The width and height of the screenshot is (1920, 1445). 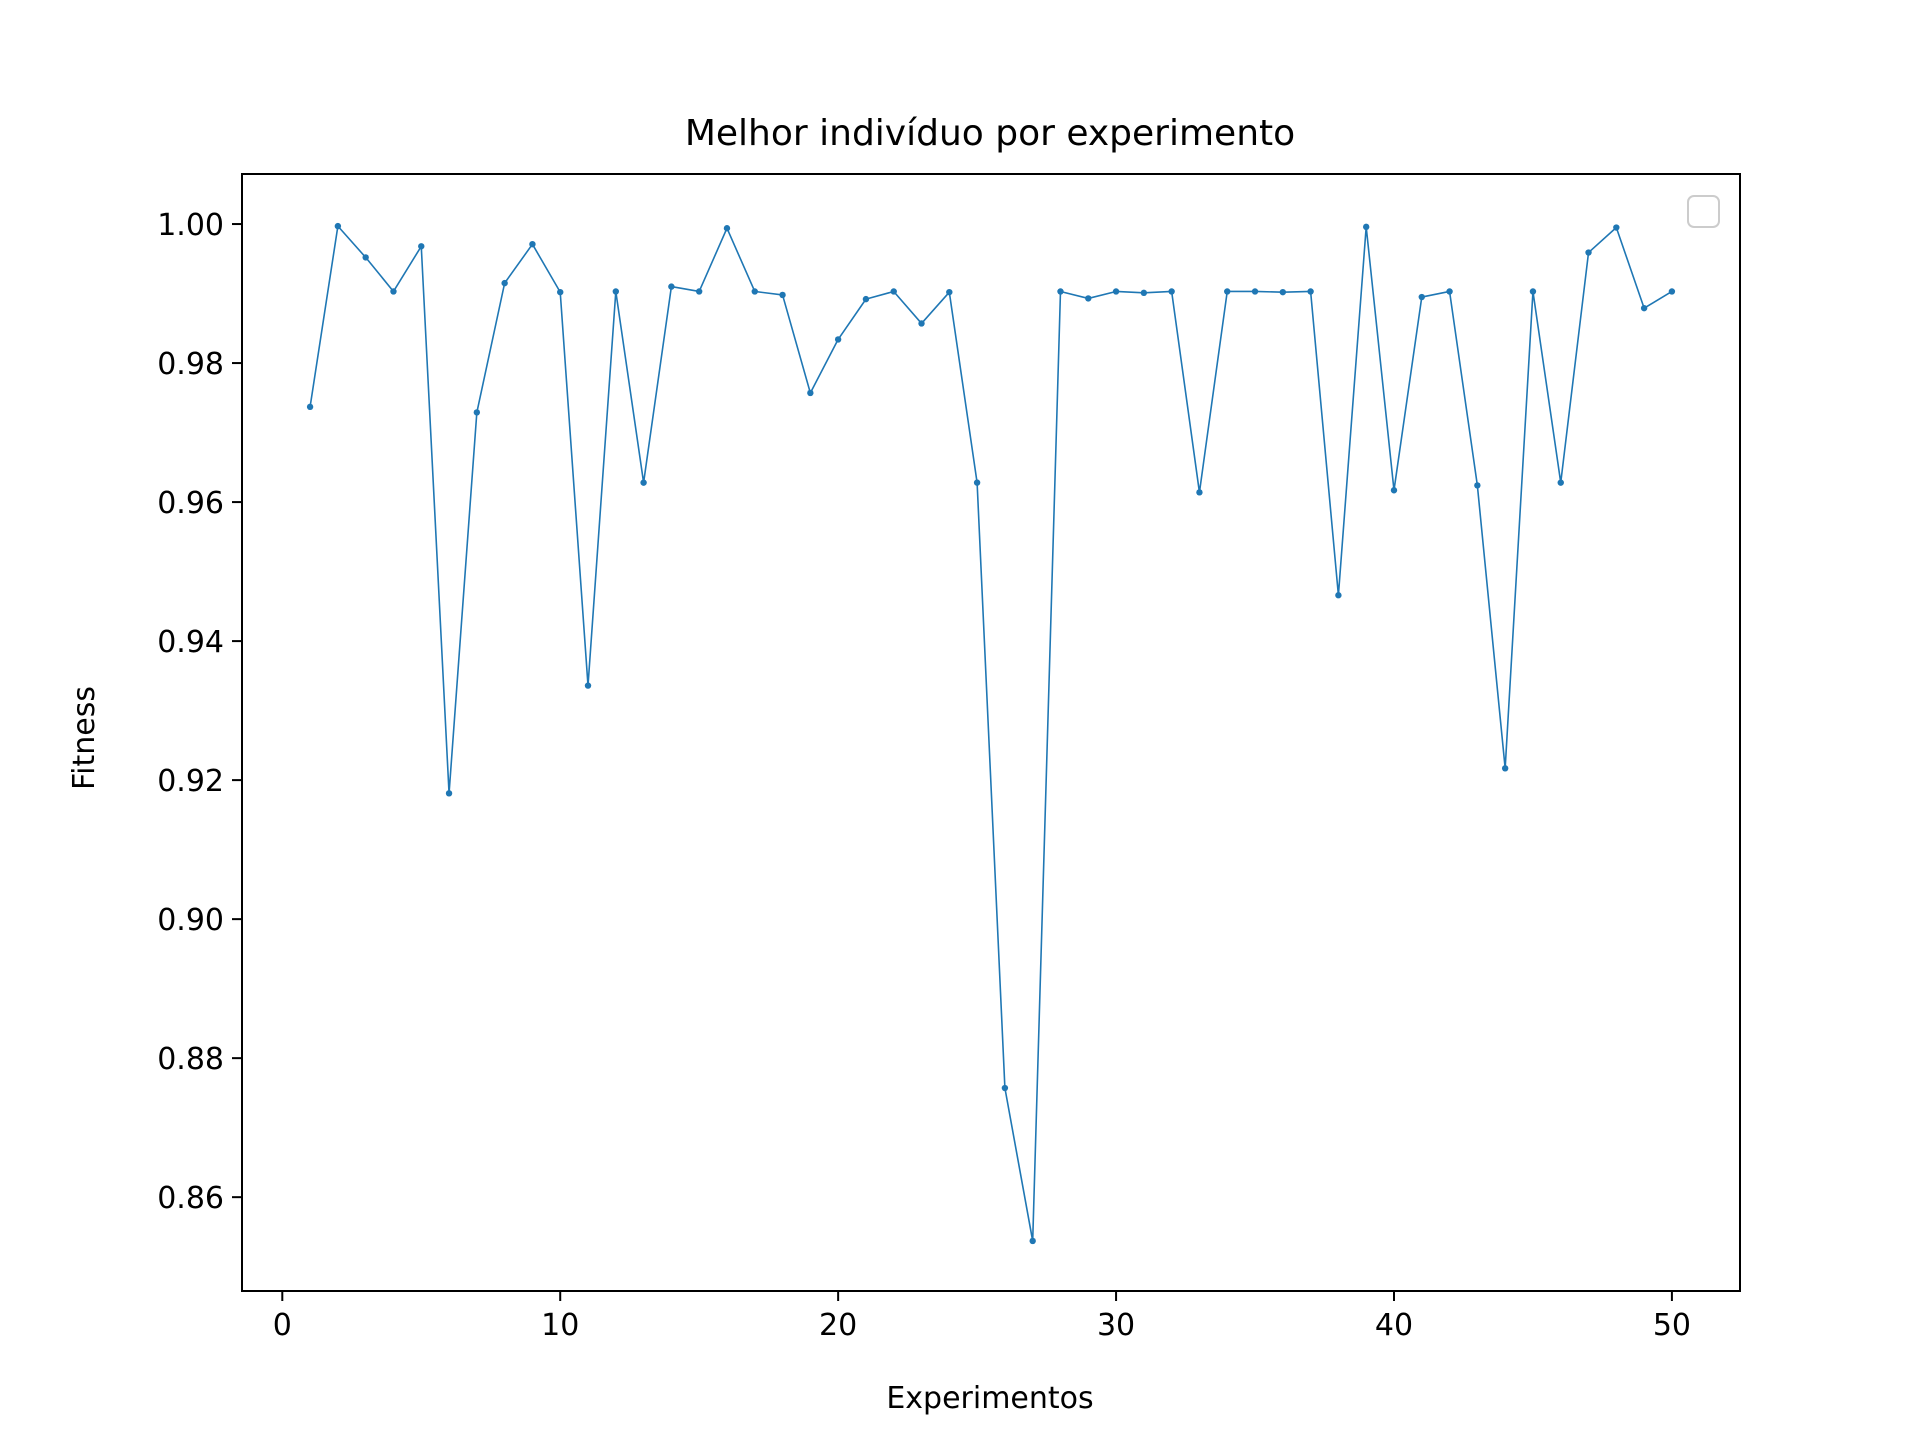 What do you see at coordinates (190, 364) in the screenshot?
I see `y-tick-label: 0.98` at bounding box center [190, 364].